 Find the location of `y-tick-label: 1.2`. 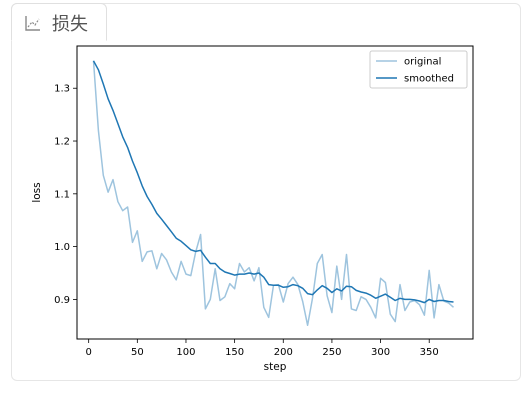

y-tick-label: 1.2 is located at coordinates (62, 142).